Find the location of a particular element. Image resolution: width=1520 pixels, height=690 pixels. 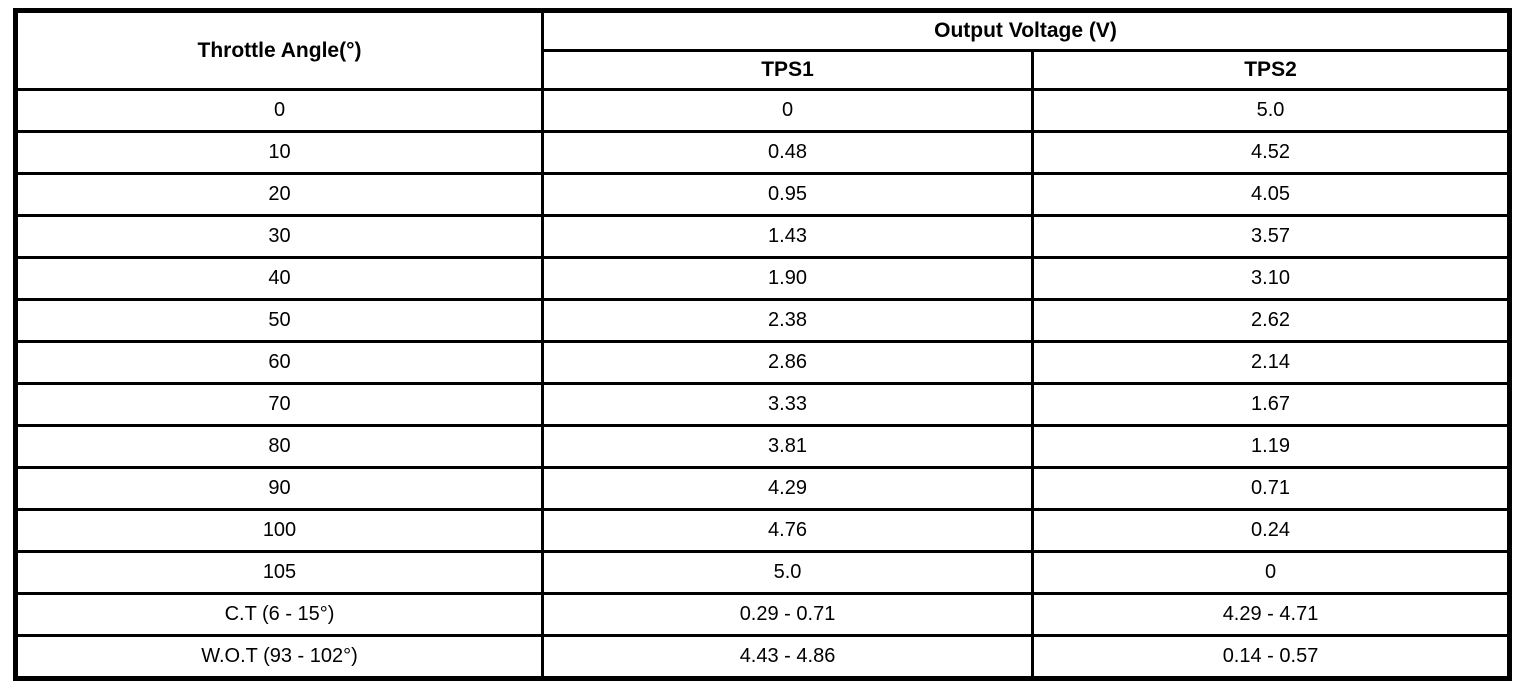

tps1-cell: 0.95 is located at coordinates (787, 194).